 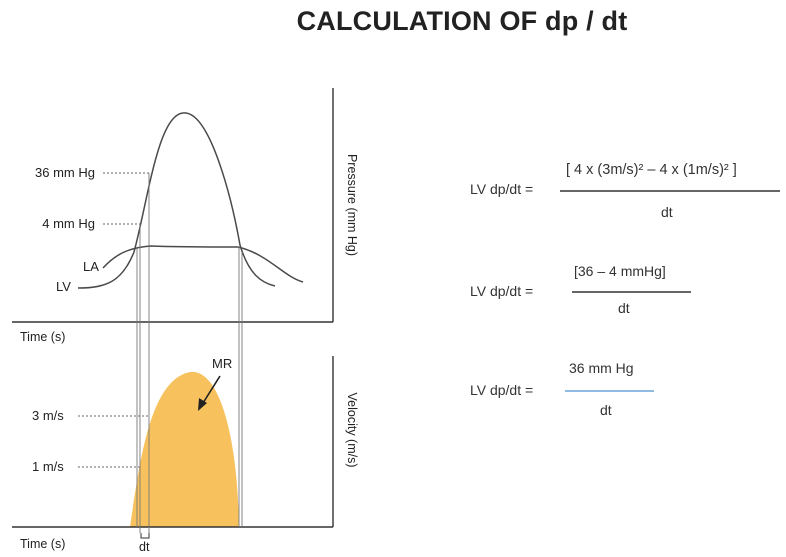 What do you see at coordinates (606, 410) in the screenshot?
I see `equation-3-denominator: dt` at bounding box center [606, 410].